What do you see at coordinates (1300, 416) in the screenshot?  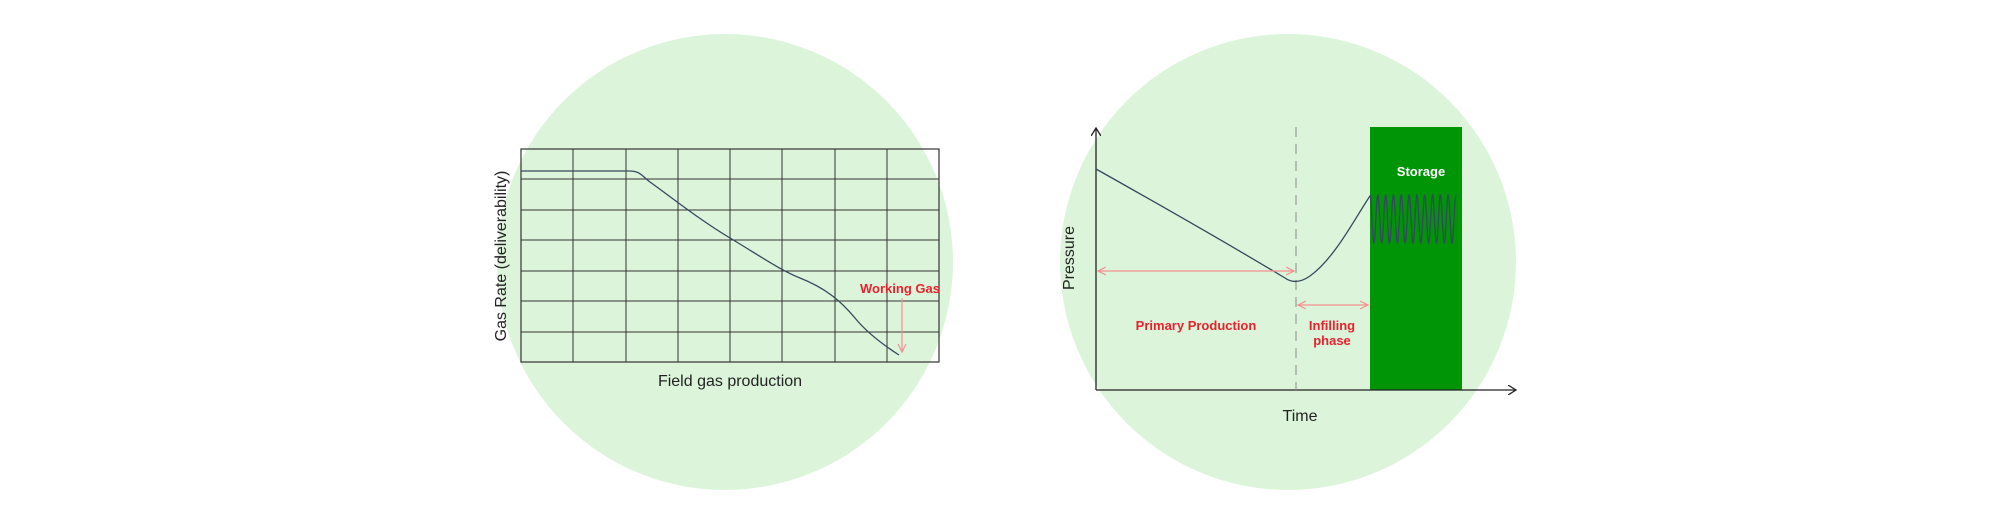 I see `right-x-axis-label: Time` at bounding box center [1300, 416].